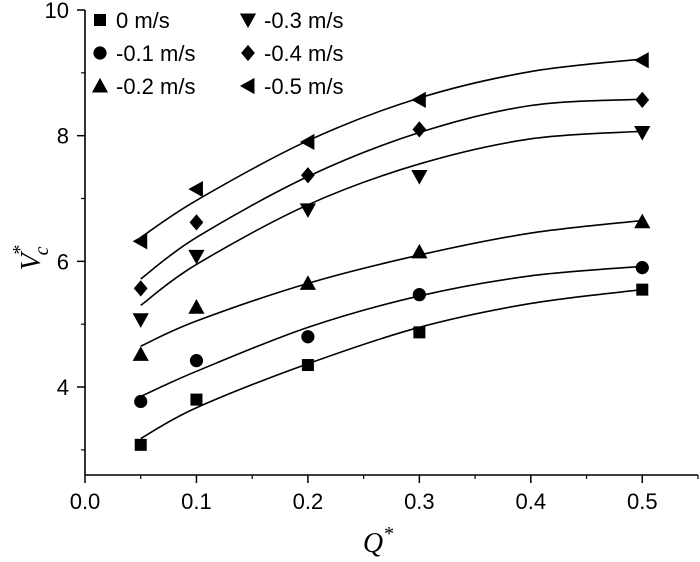 The width and height of the screenshot is (700, 562). I want to click on legend-label: -0.3 m/s, so click(303, 20).